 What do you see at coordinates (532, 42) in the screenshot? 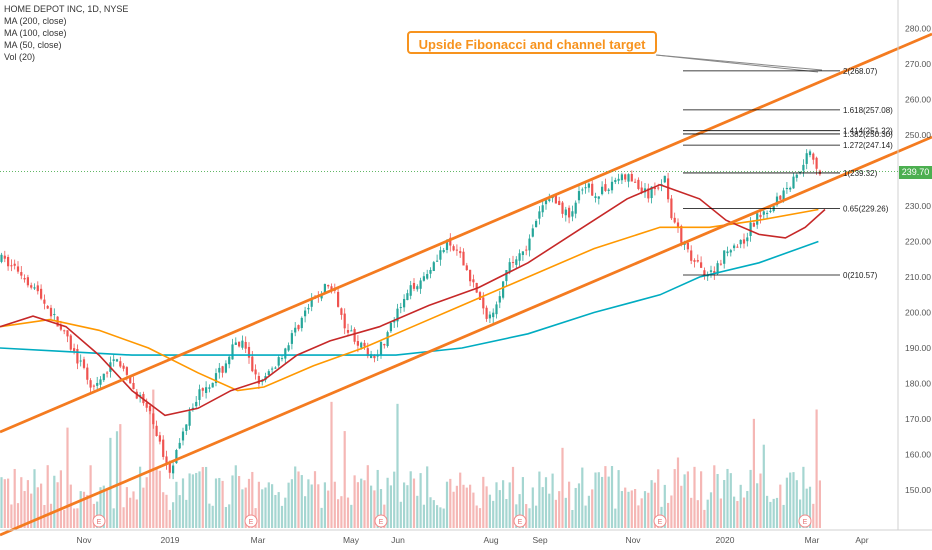
I see `annotation-callout: Upside Fibonacci and channel target` at bounding box center [532, 42].